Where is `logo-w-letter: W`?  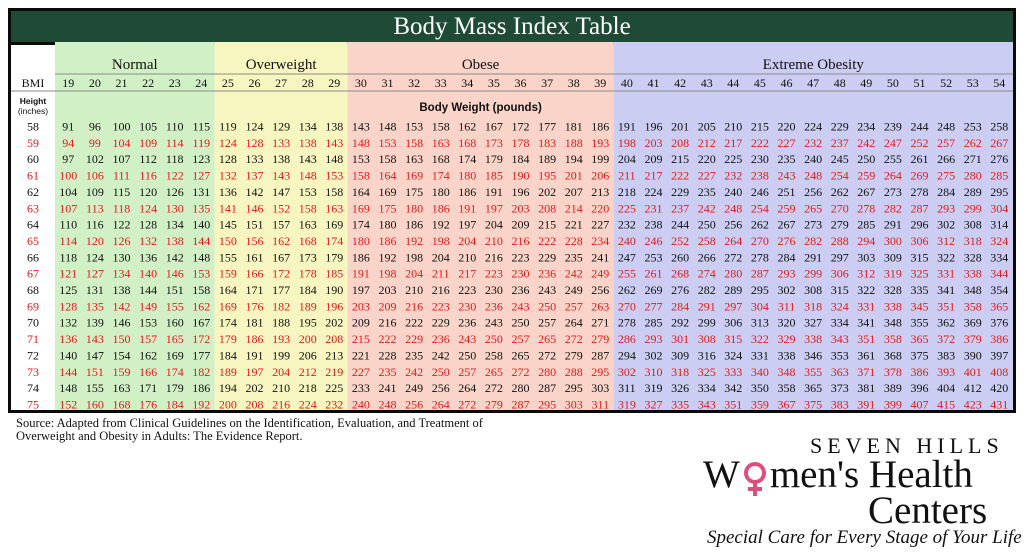 logo-w-letter: W is located at coordinates (721, 474).